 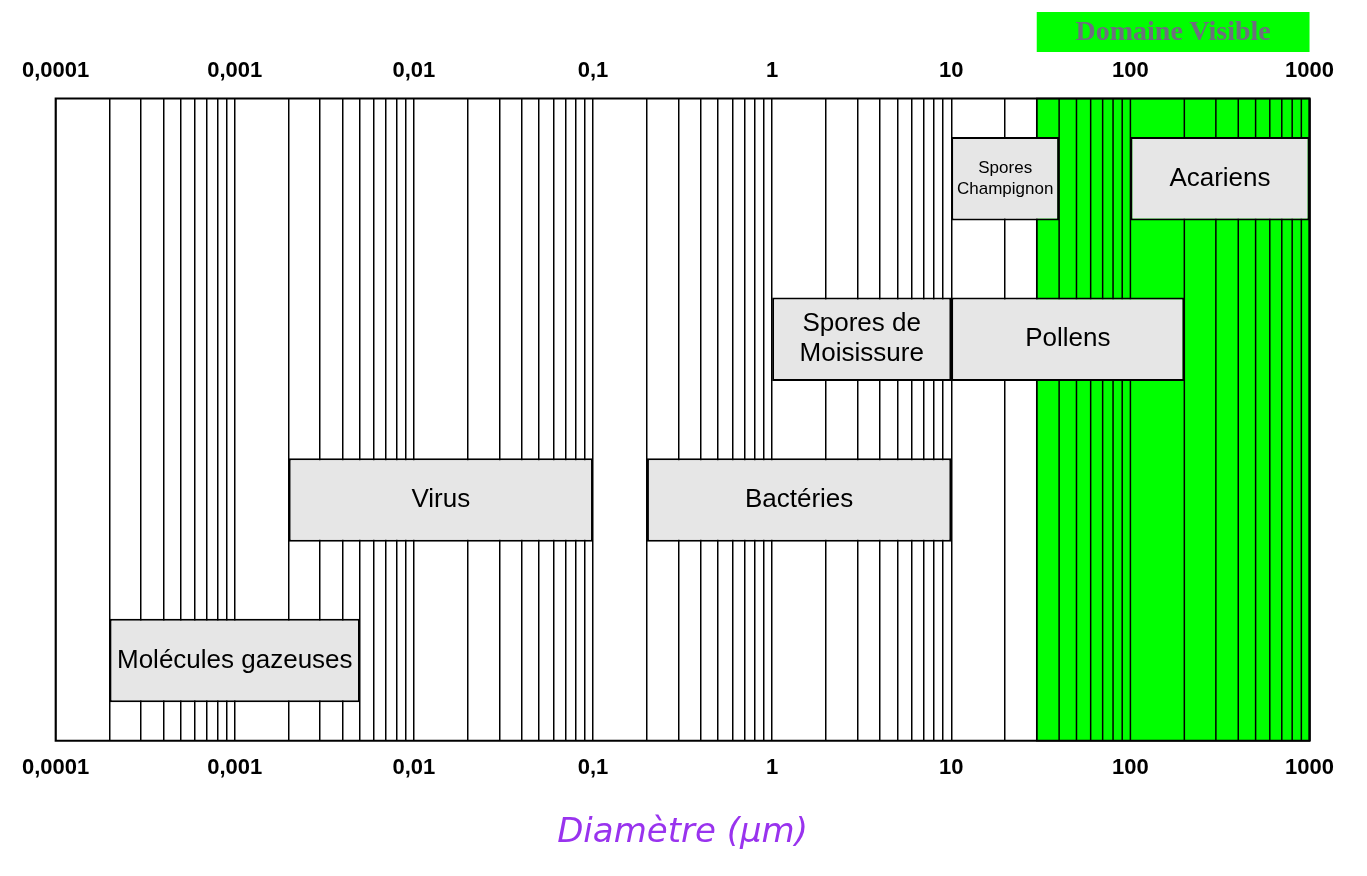 What do you see at coordinates (56, 70) in the screenshot?
I see `text: 0,0001` at bounding box center [56, 70].